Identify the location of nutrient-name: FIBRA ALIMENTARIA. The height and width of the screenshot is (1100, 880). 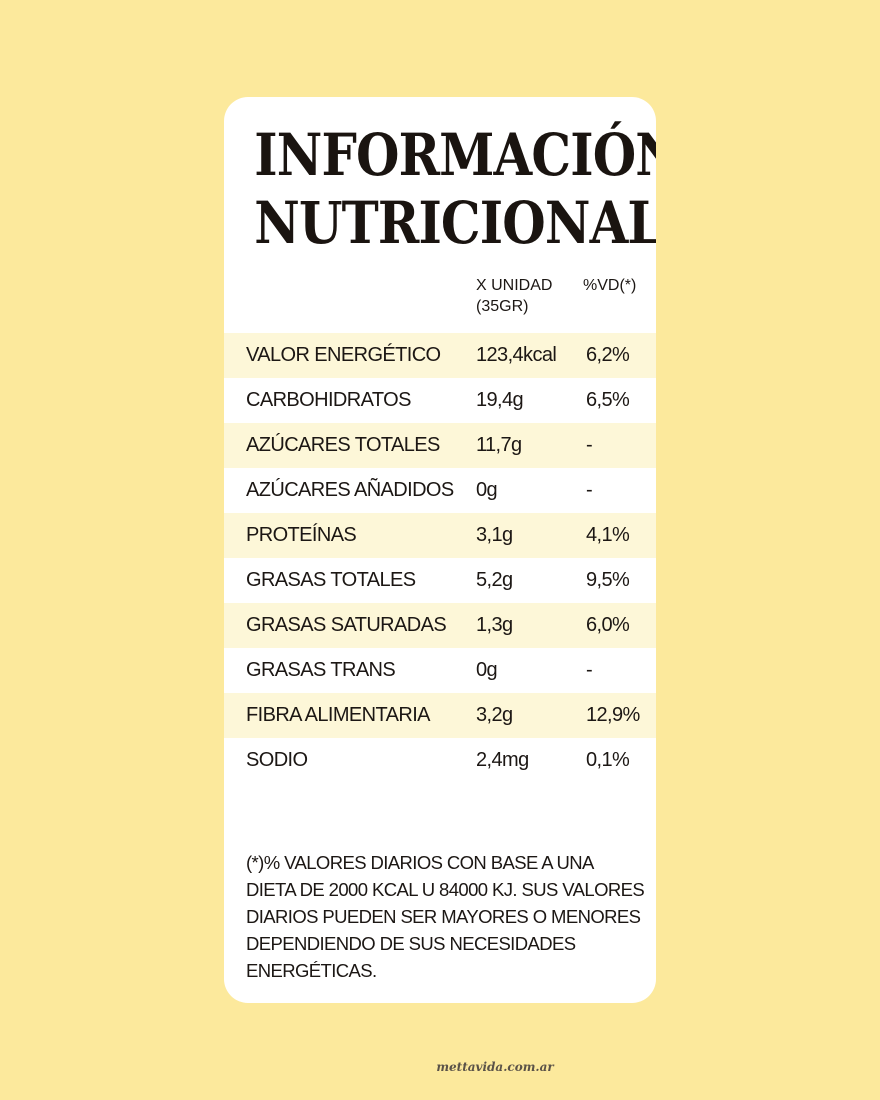
(338, 715).